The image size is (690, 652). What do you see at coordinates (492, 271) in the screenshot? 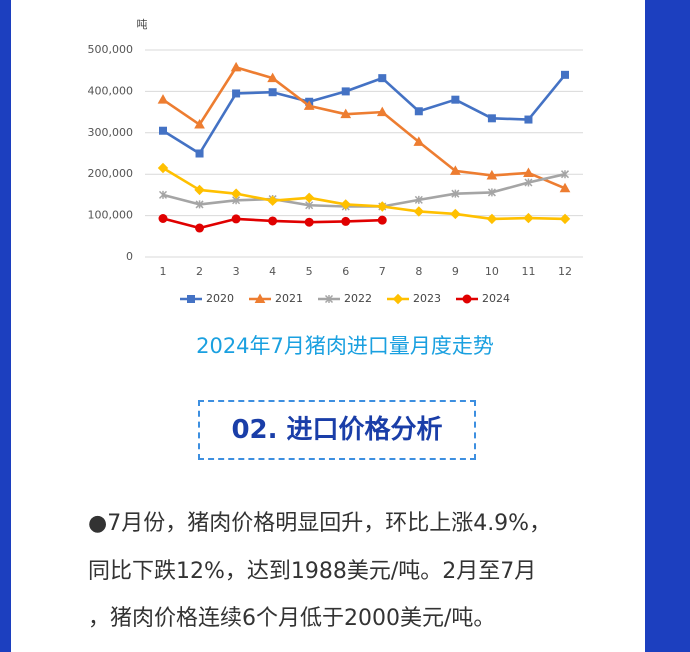
I see `x-tick-label: 10` at bounding box center [492, 271].